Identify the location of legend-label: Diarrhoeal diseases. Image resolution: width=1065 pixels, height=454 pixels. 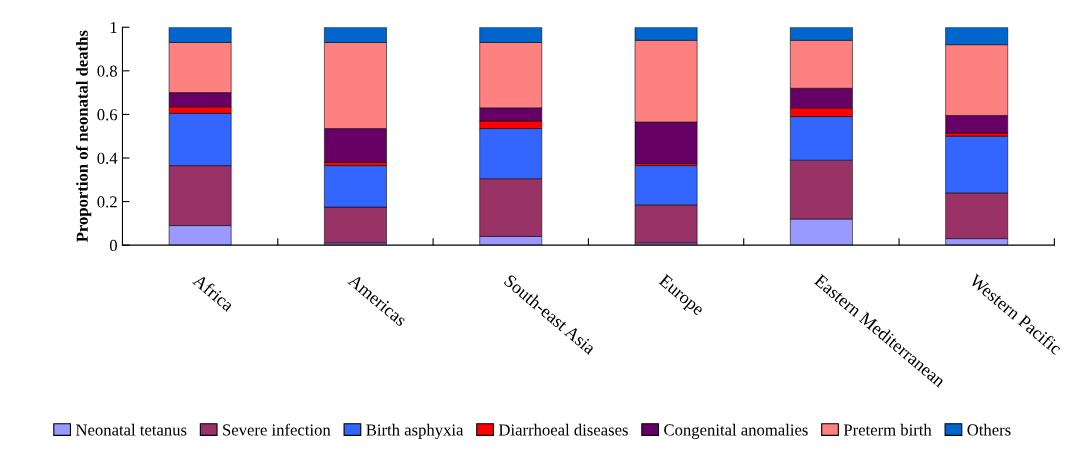
(563, 429).